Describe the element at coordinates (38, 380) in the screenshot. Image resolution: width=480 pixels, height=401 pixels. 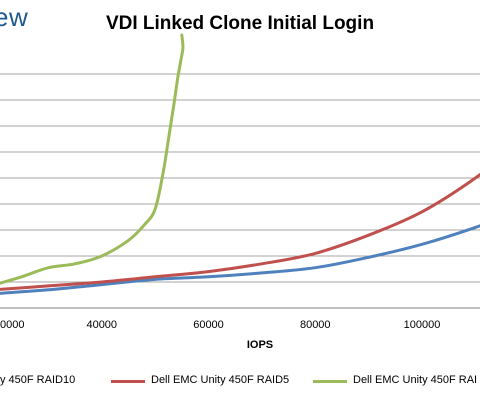
I see `legend-label-raid10: y 450F RAID10` at that location.